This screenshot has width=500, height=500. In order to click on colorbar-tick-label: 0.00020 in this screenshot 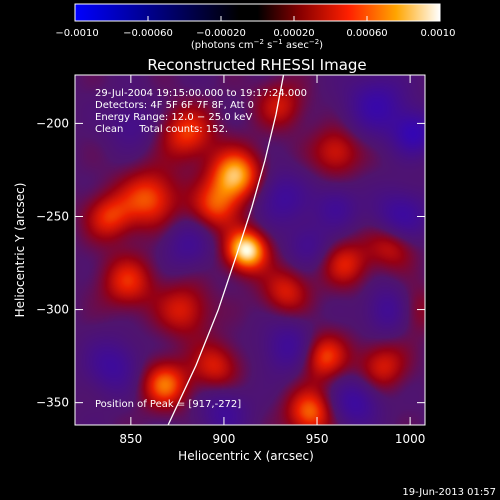, I will do `click(293, 33)`.